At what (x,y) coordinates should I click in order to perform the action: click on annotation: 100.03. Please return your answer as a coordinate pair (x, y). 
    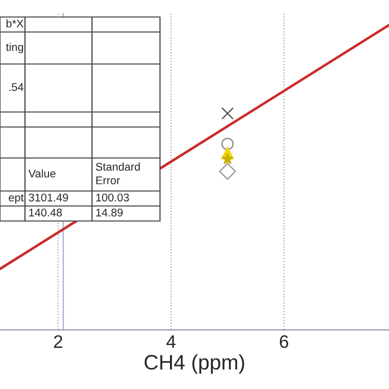
    Looking at the image, I should click on (112, 198).